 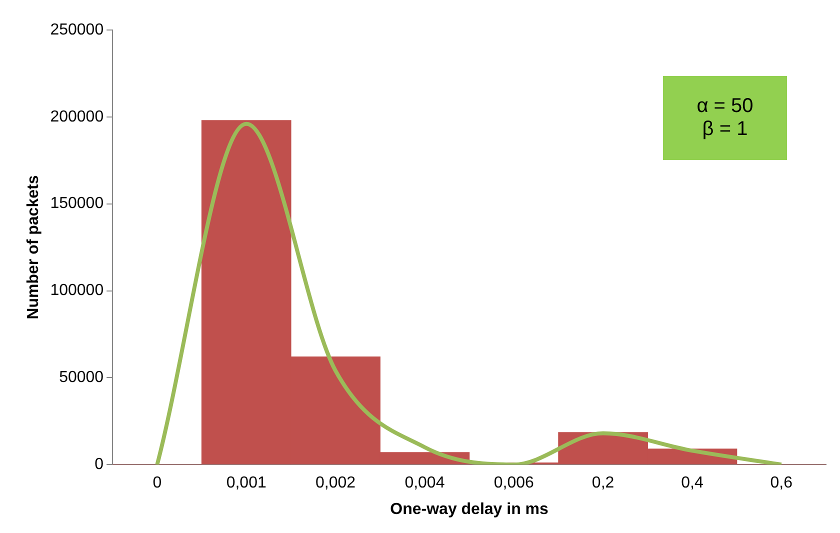 I want to click on annotation: α = 50, so click(x=725, y=106).